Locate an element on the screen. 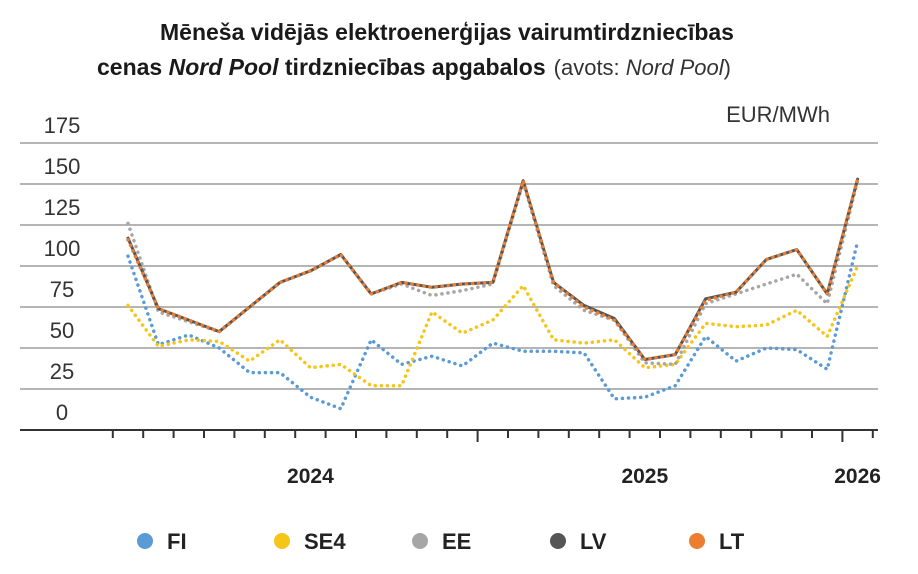 The image size is (918, 574). title-part: cenas is located at coordinates (133, 67).